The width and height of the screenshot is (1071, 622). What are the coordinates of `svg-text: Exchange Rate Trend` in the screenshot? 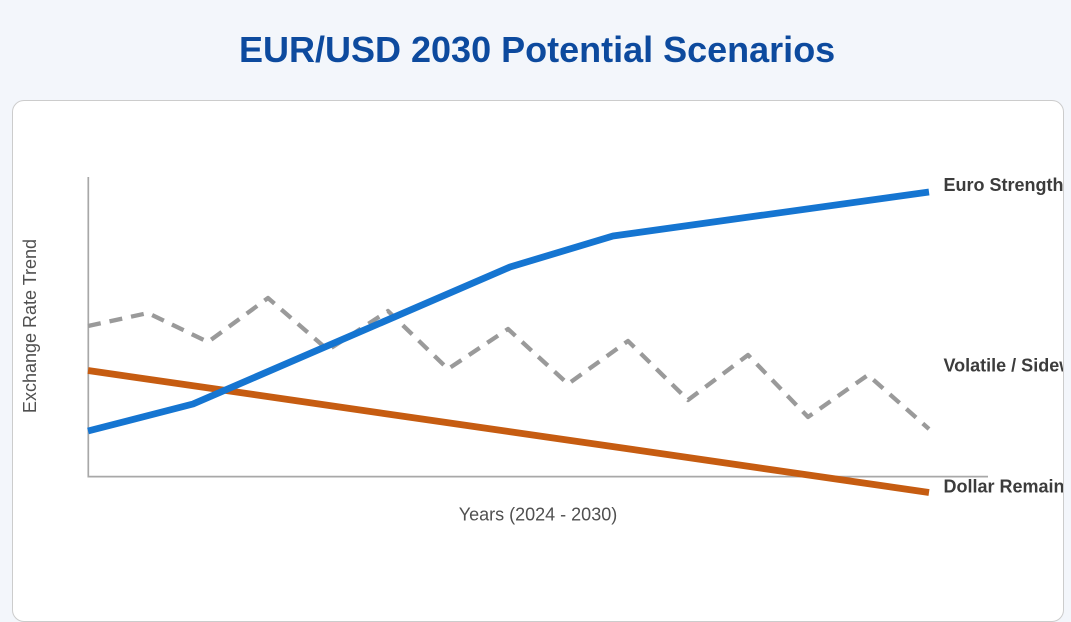 It's located at (30, 326).